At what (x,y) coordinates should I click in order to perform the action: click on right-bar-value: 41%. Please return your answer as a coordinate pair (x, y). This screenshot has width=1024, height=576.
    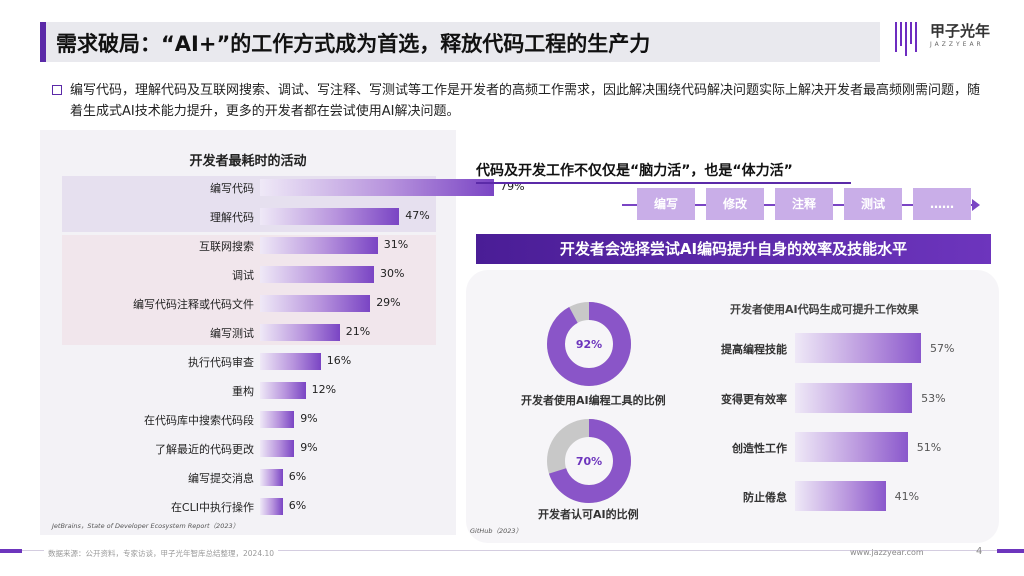
    Looking at the image, I should click on (907, 496).